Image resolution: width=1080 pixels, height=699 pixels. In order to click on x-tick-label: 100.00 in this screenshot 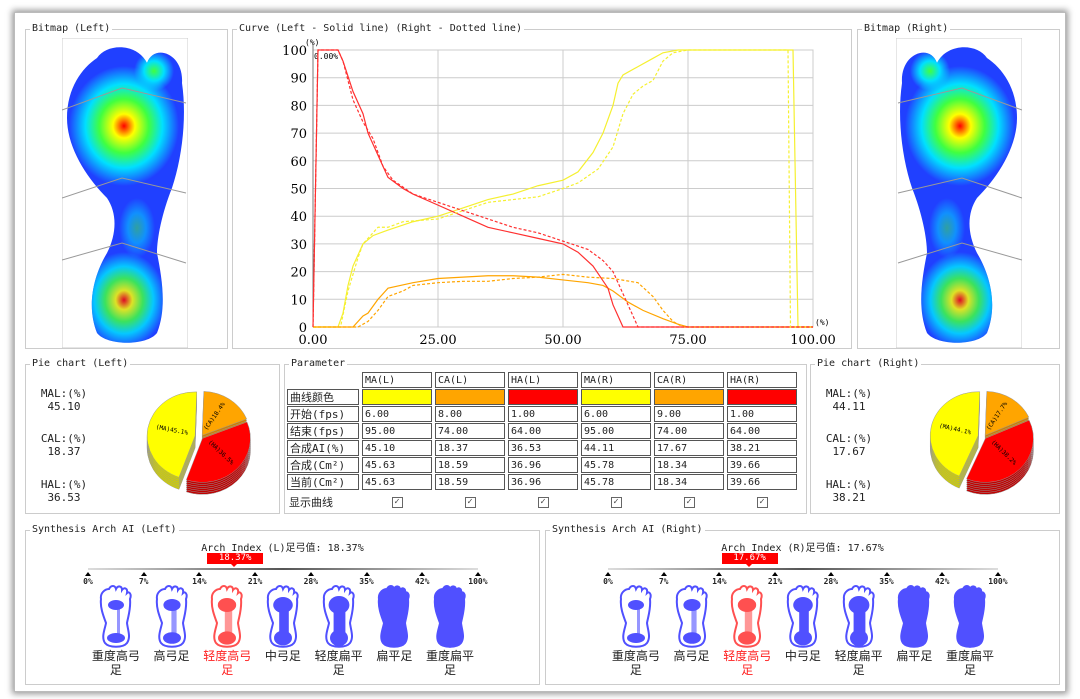, I will do `click(813, 340)`.